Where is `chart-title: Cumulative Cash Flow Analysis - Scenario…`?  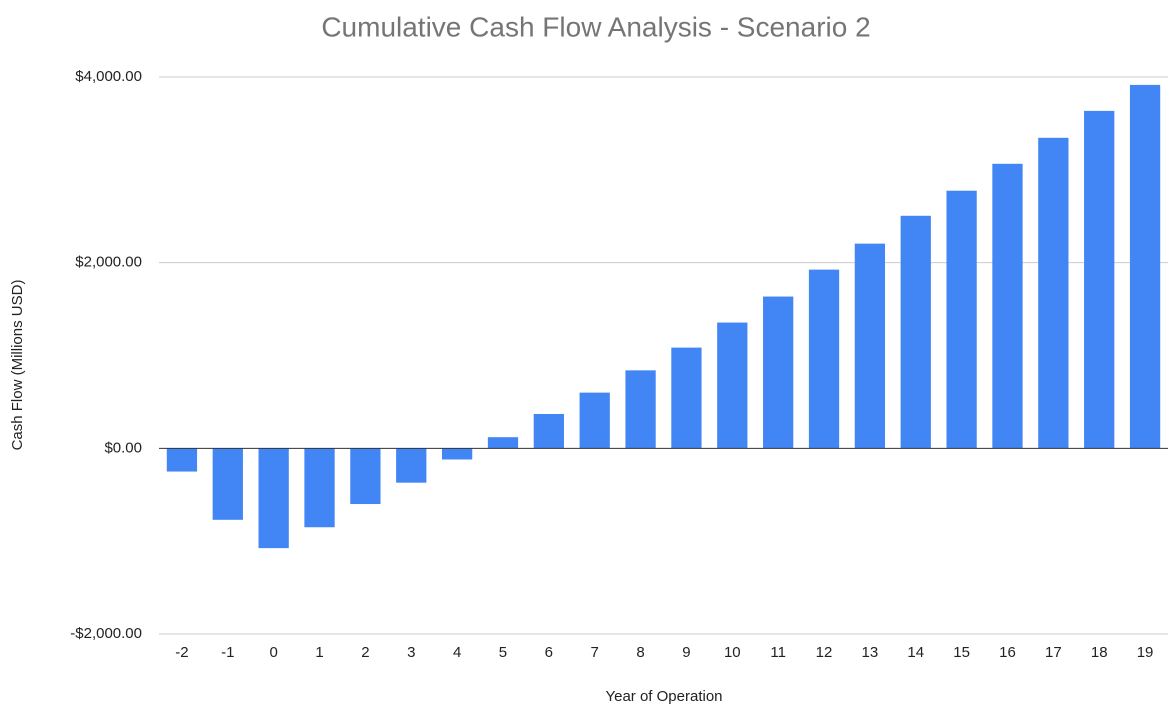
chart-title: Cumulative Cash Flow Analysis - Scenario… is located at coordinates (595, 26).